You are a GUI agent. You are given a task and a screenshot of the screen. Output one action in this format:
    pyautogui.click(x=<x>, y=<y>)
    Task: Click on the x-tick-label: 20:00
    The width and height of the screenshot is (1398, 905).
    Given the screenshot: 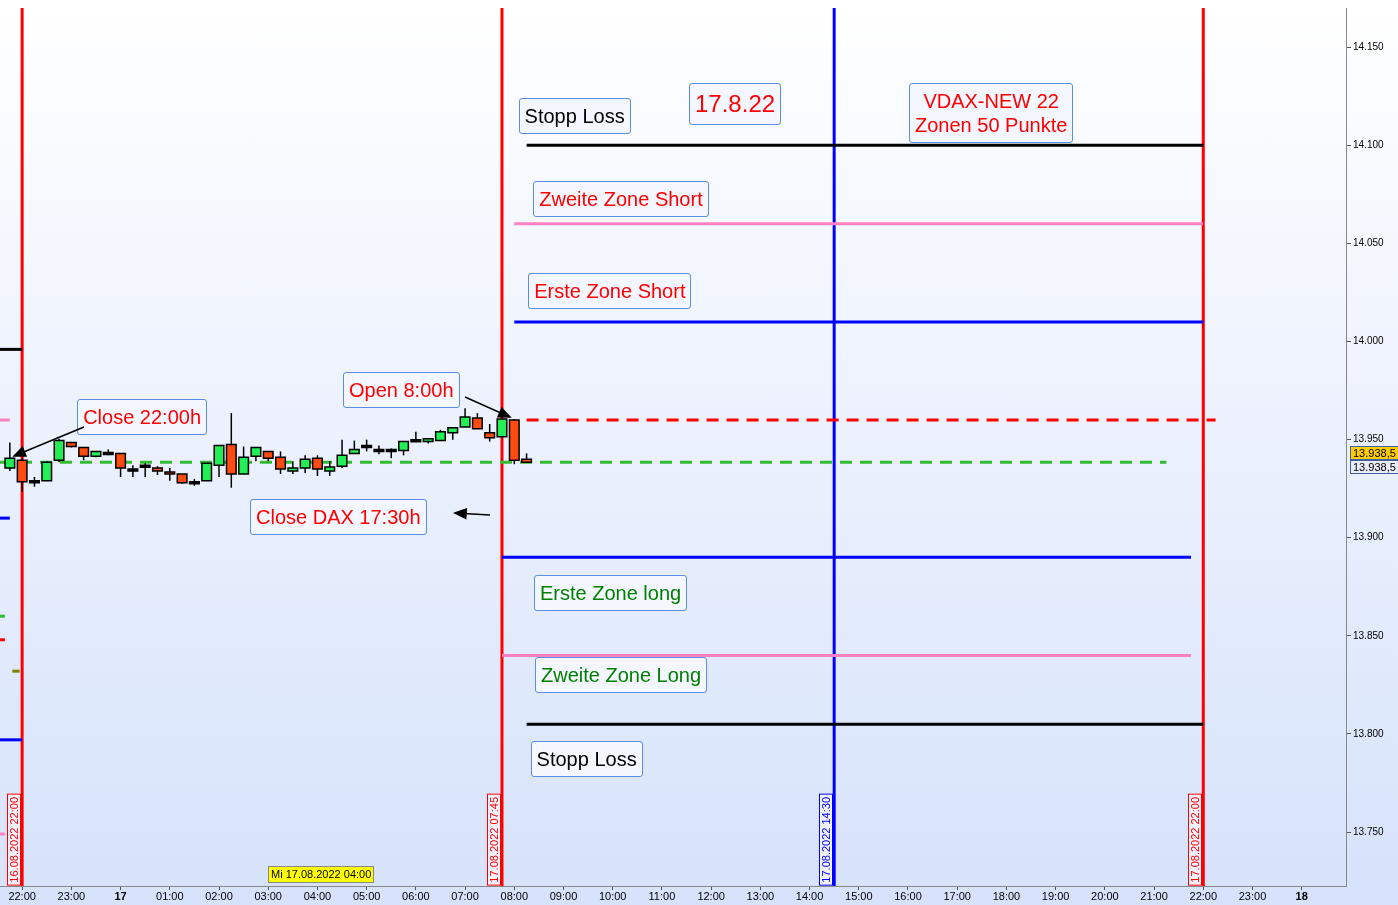 What is the action you would take?
    pyautogui.click(x=1105, y=895)
    